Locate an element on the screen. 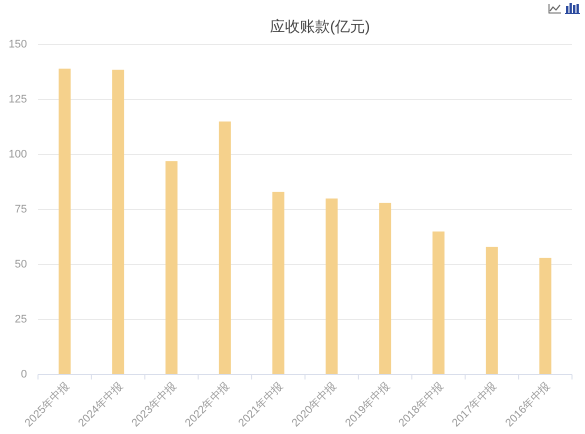 The image size is (585, 434). y-tick-label: 100 is located at coordinates (17, 154).